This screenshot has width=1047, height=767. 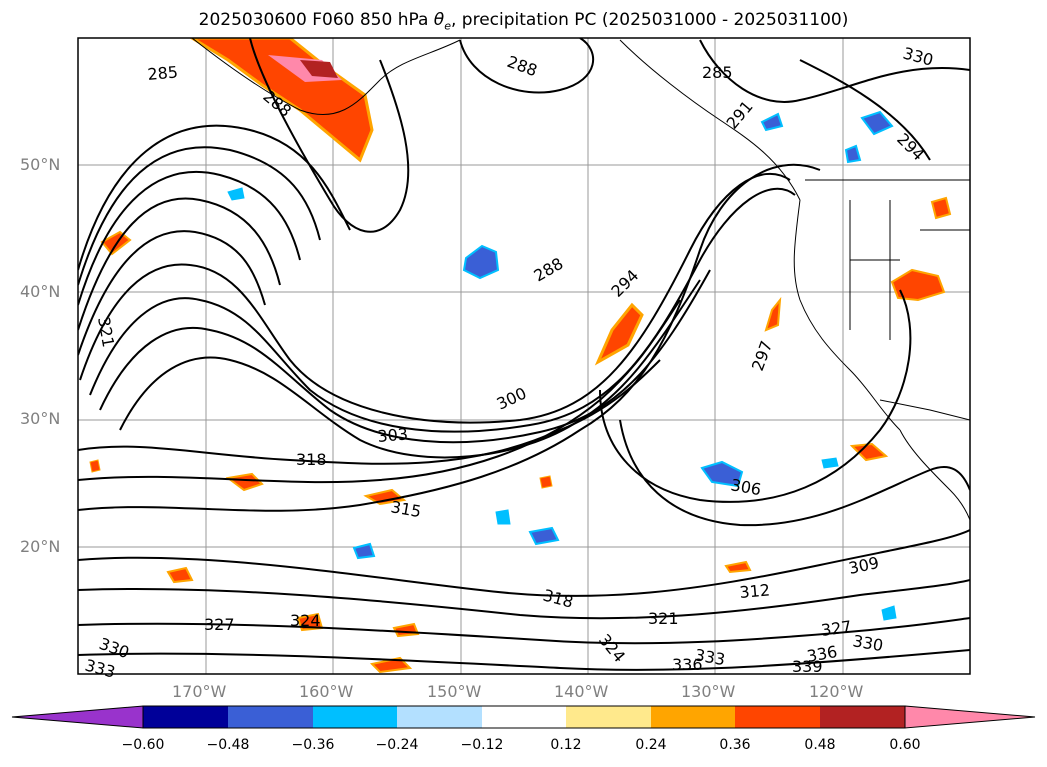 I want to click on colorbar-extend-left, so click(x=77, y=717).